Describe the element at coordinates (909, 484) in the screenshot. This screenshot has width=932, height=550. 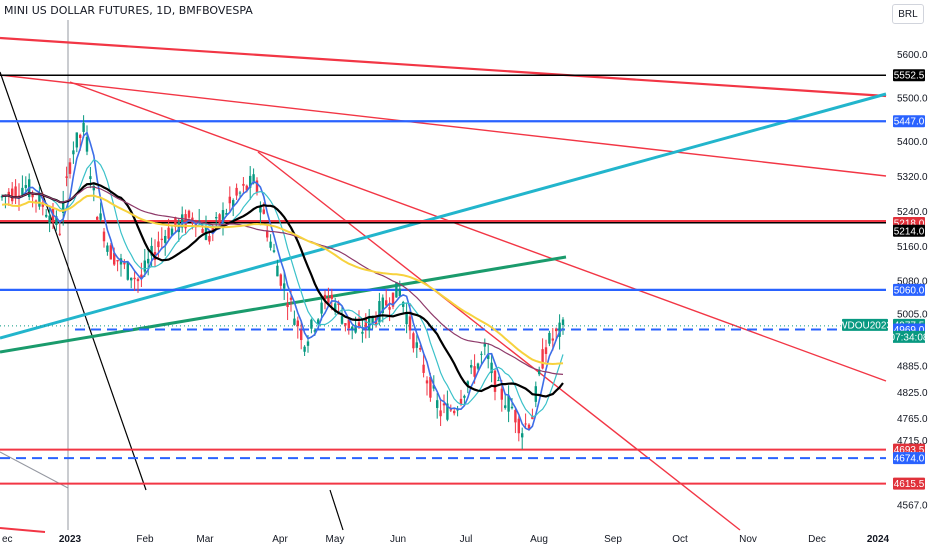
I see `price-tag-label: 4615.5` at that location.